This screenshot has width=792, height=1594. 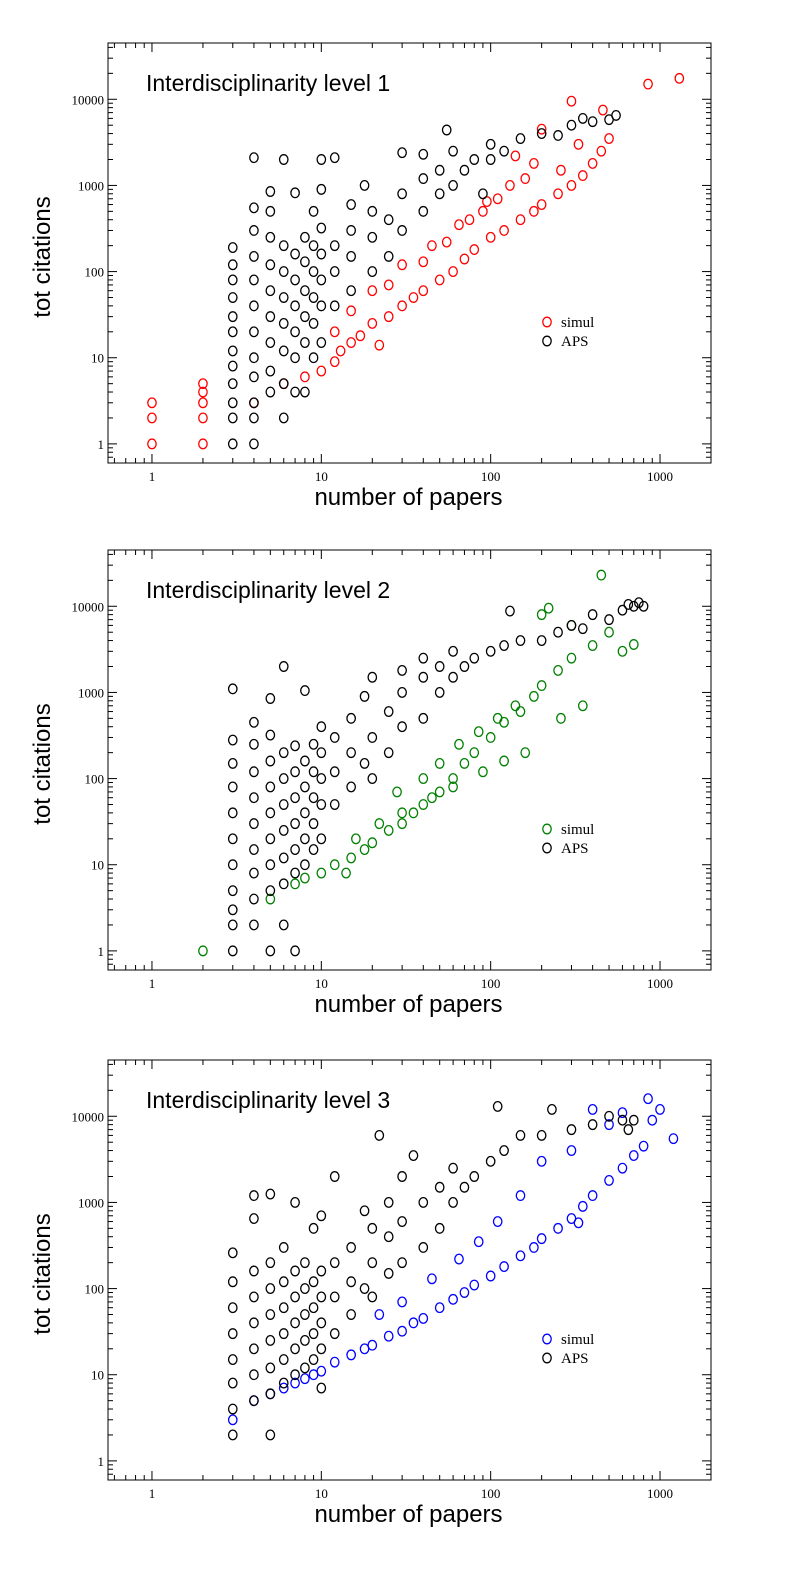 What do you see at coordinates (42, 1273) in the screenshot?
I see `y-axis-label: tot citations` at bounding box center [42, 1273].